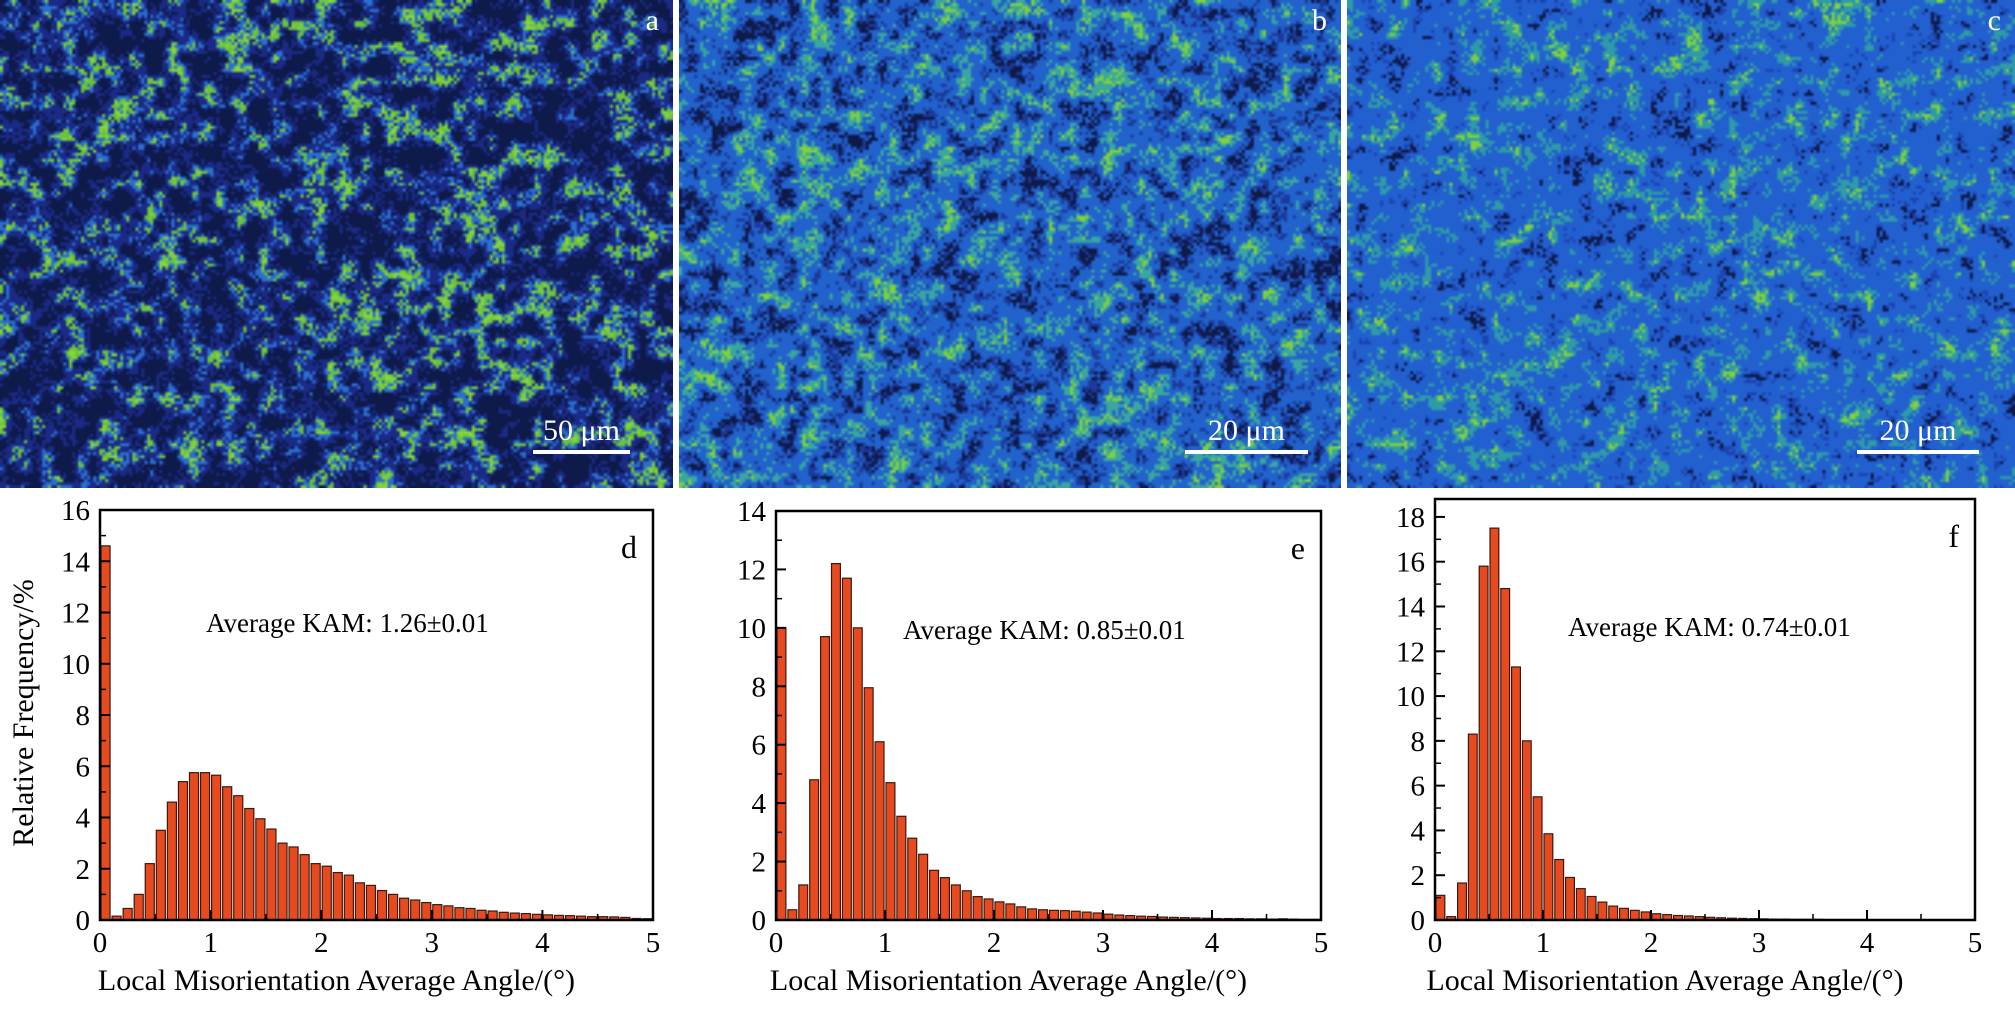 This screenshot has width=2015, height=1019. What do you see at coordinates (1319, 20) in the screenshot?
I see `panel-letter: b` at bounding box center [1319, 20].